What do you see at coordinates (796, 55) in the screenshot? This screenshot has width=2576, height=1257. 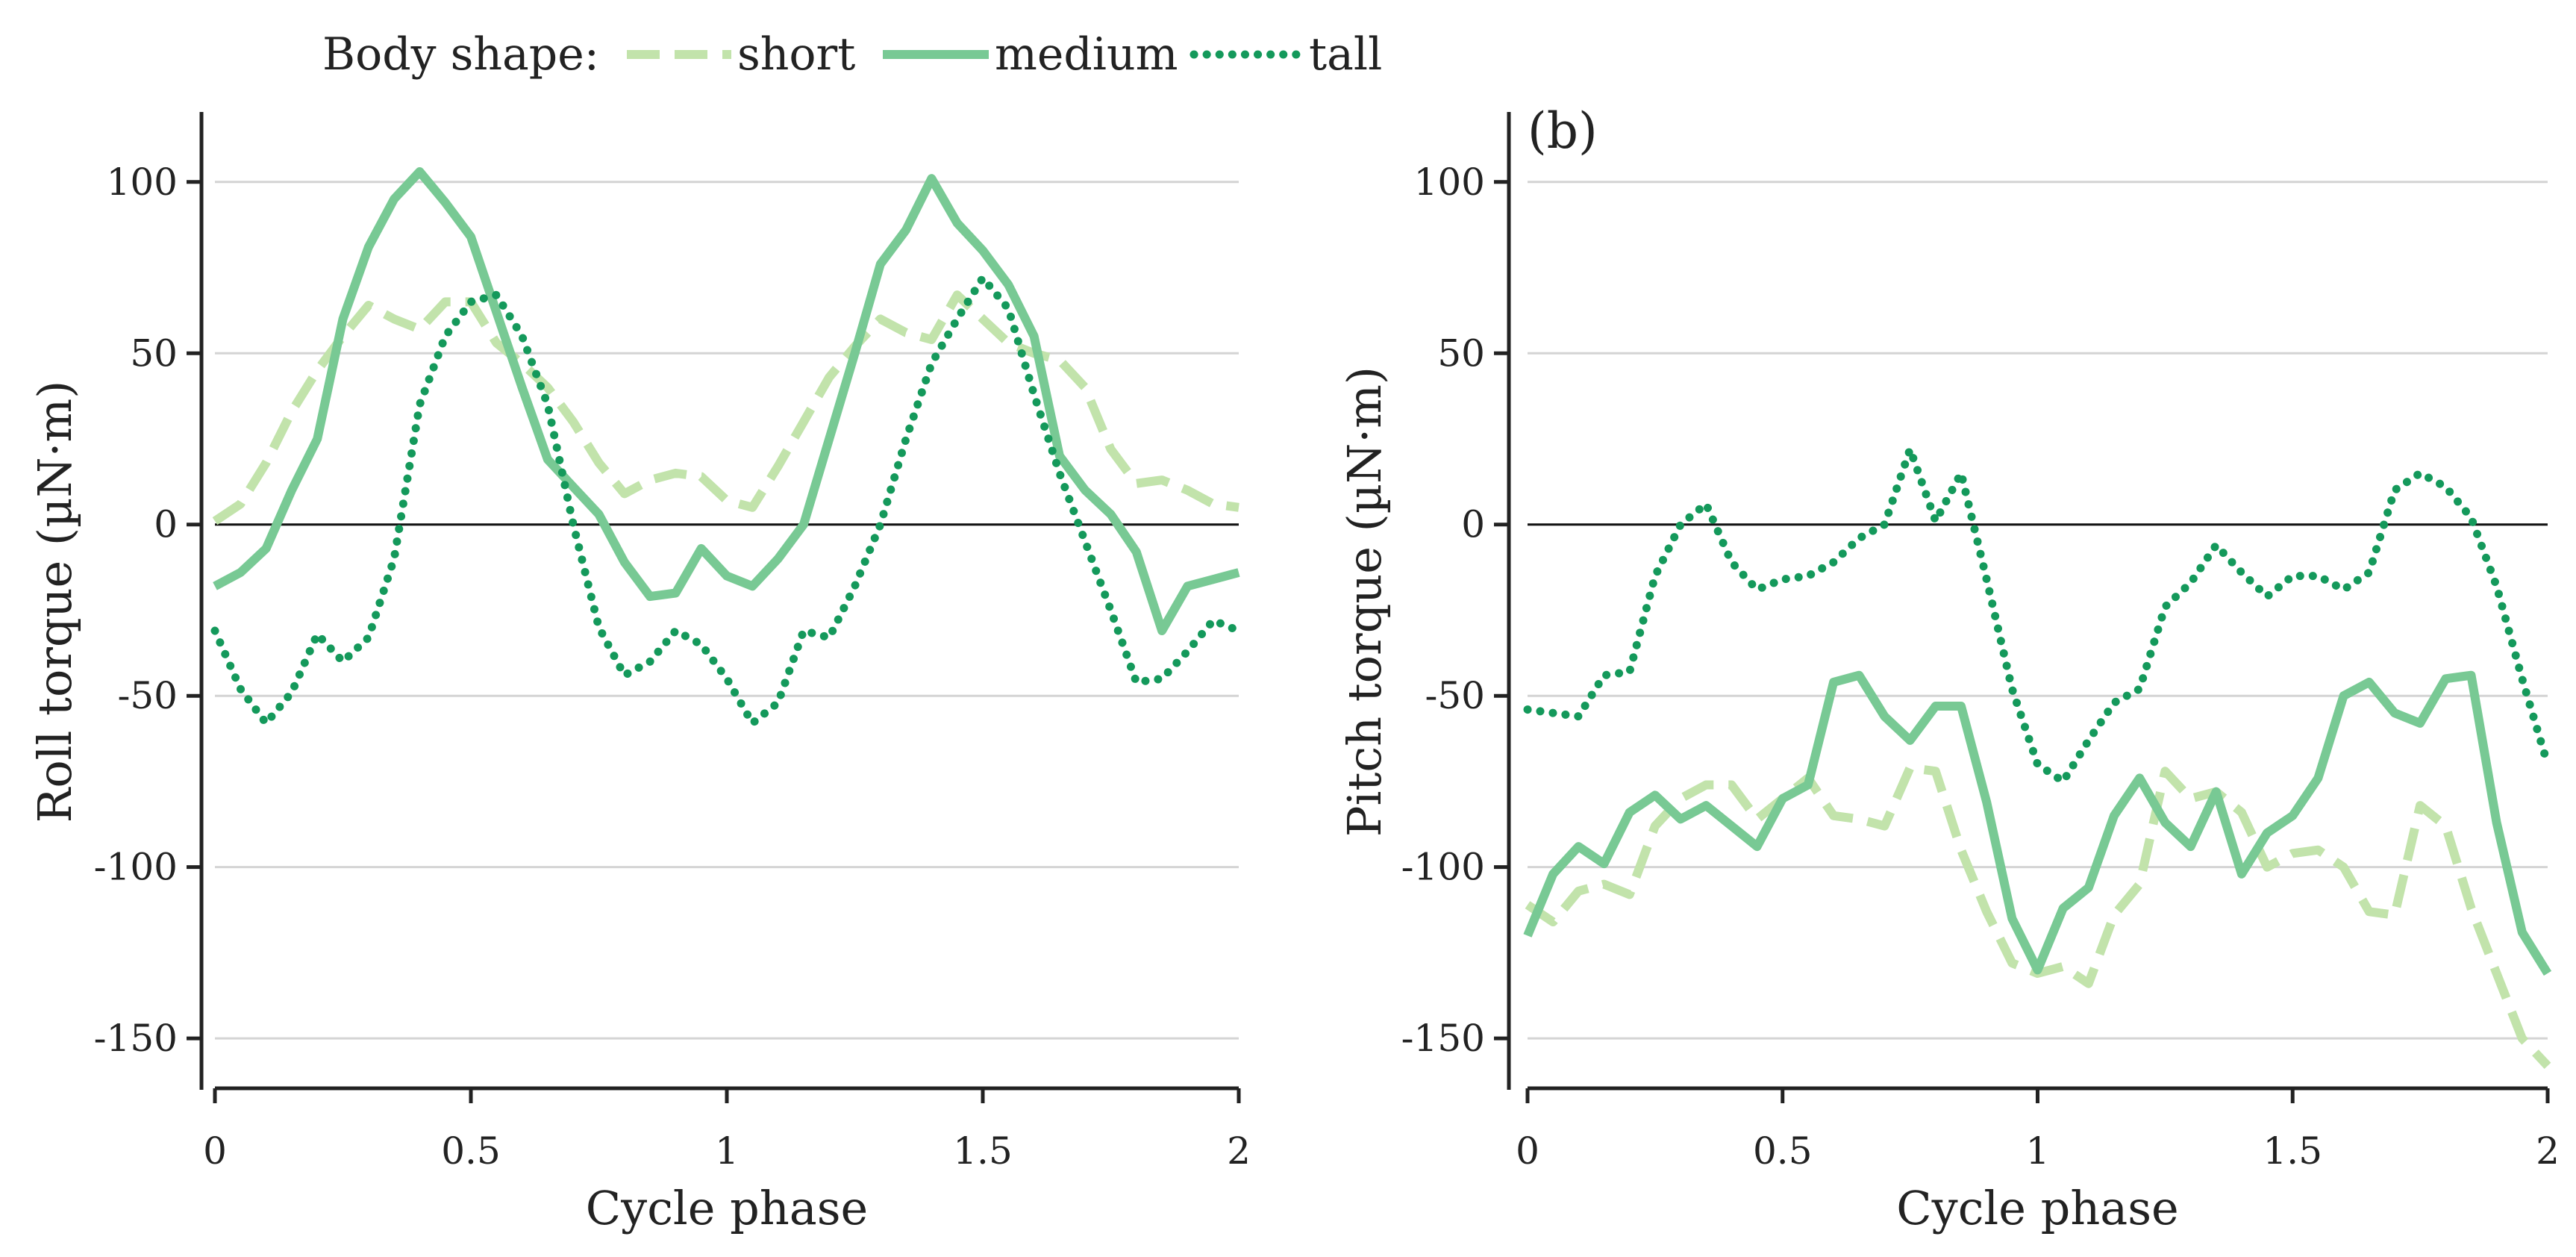 I see `legend-label-short: short` at bounding box center [796, 55].